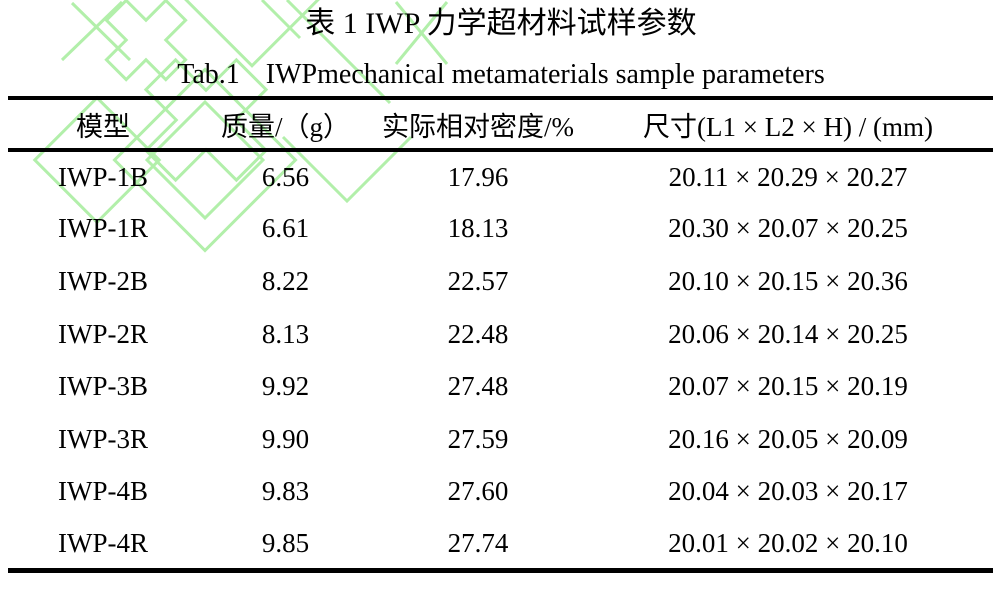 The image size is (1002, 592). I want to click on table-row: IWP-4B 9.83 27.60 20.04 × 20.03 × 20.17, so click(500, 492).